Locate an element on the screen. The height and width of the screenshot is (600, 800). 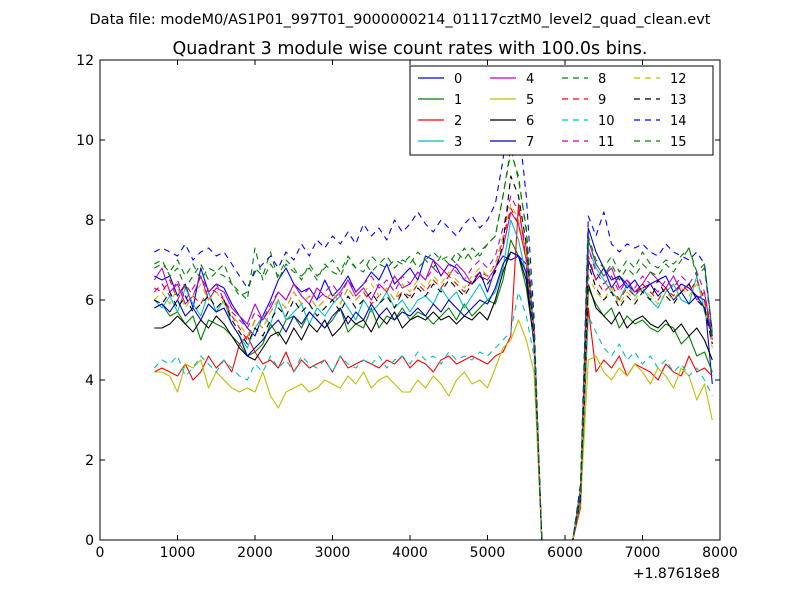
x-tick-label: 8000 is located at coordinates (720, 553).